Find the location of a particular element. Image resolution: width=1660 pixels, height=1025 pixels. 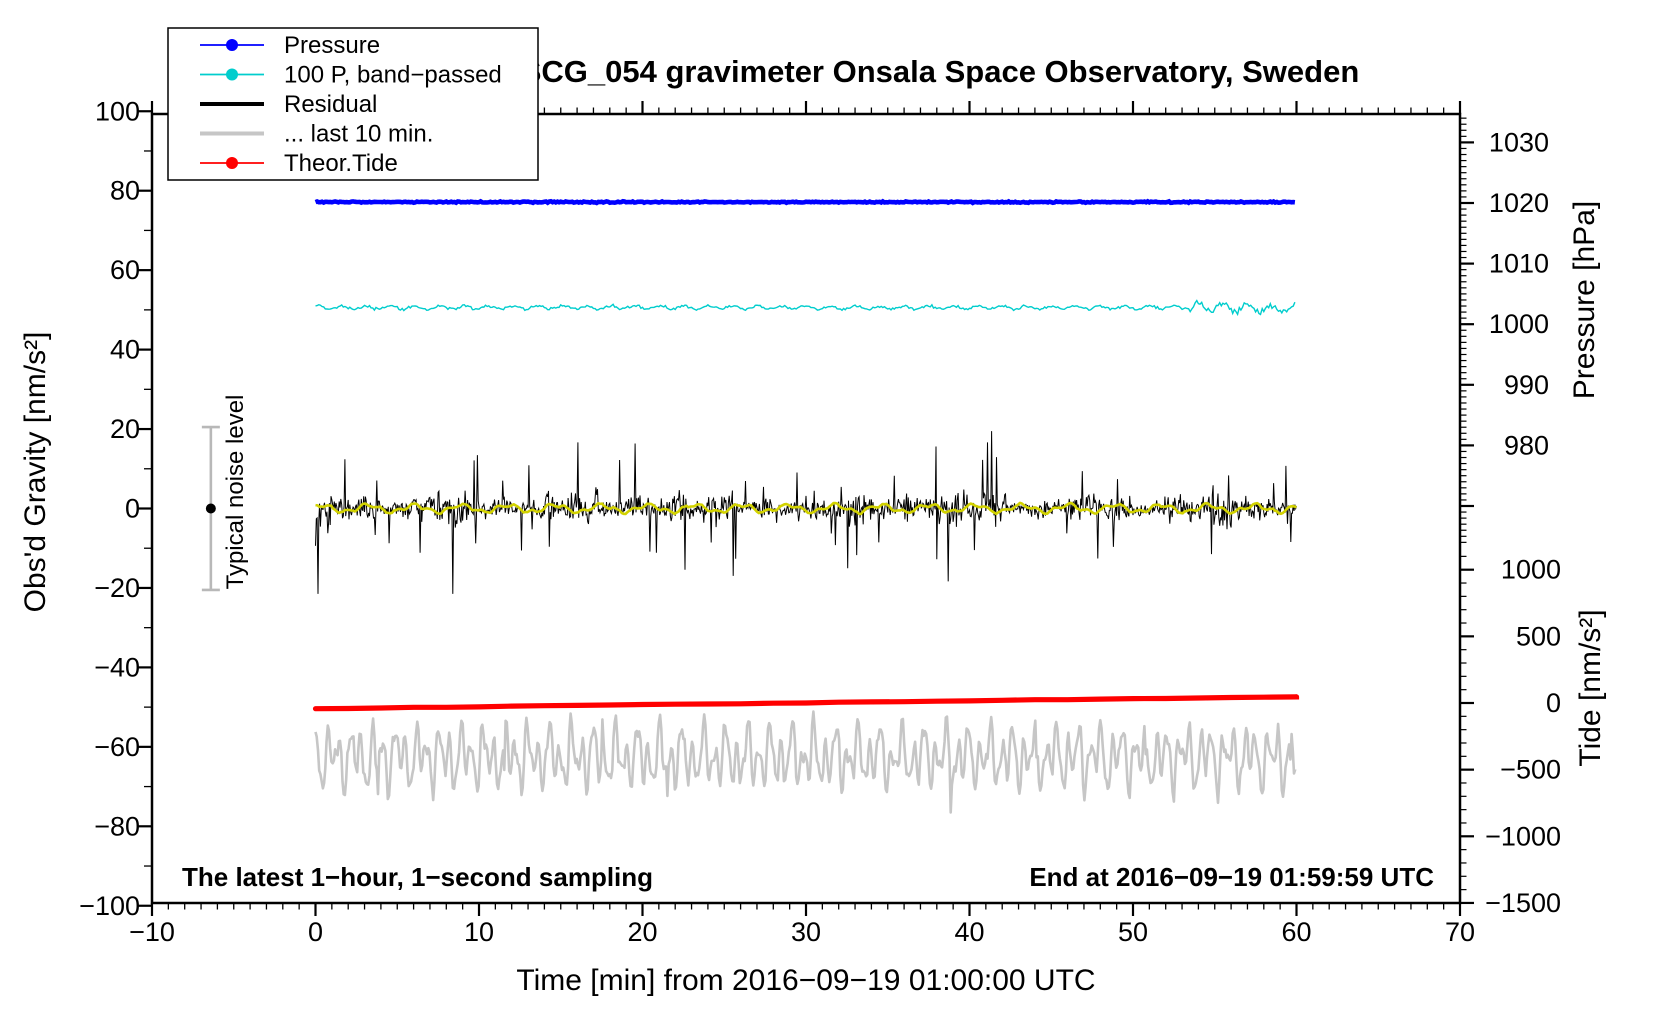

gravity-tick-label: 60 is located at coordinates (125, 270).